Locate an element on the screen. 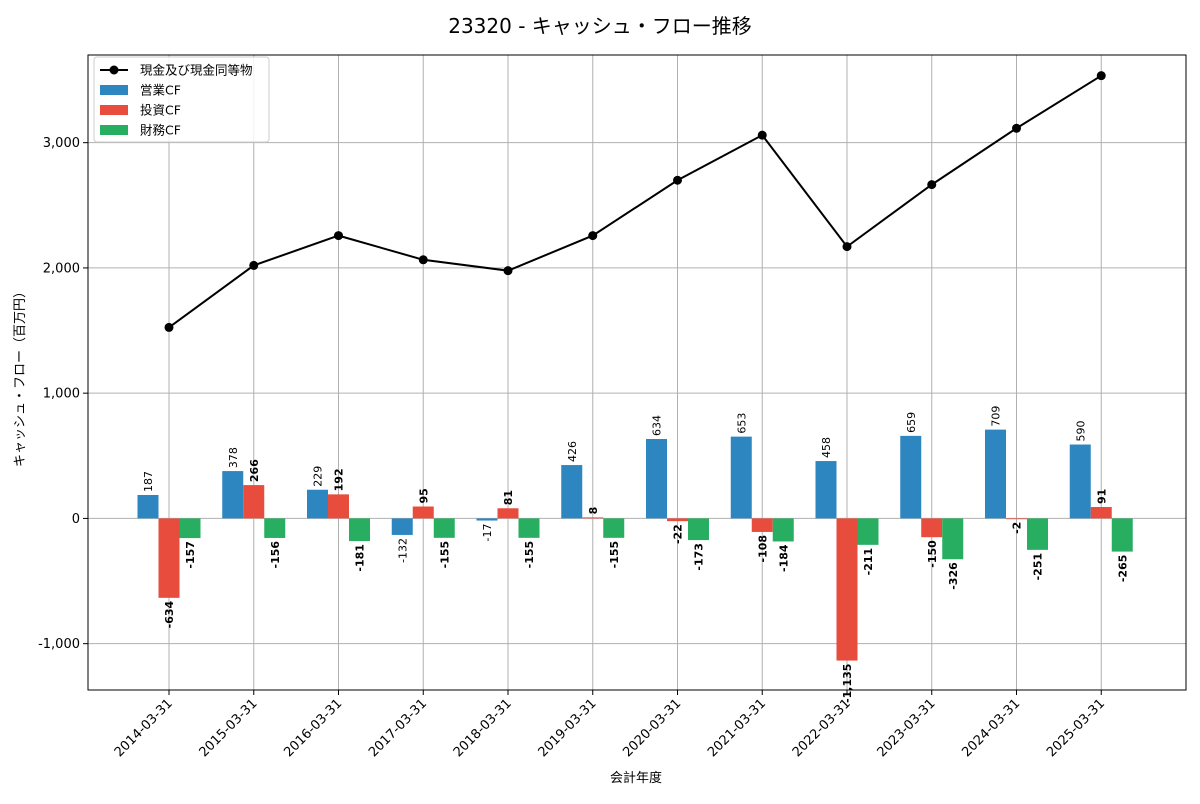  bar-label: -265 is located at coordinates (1122, 569).